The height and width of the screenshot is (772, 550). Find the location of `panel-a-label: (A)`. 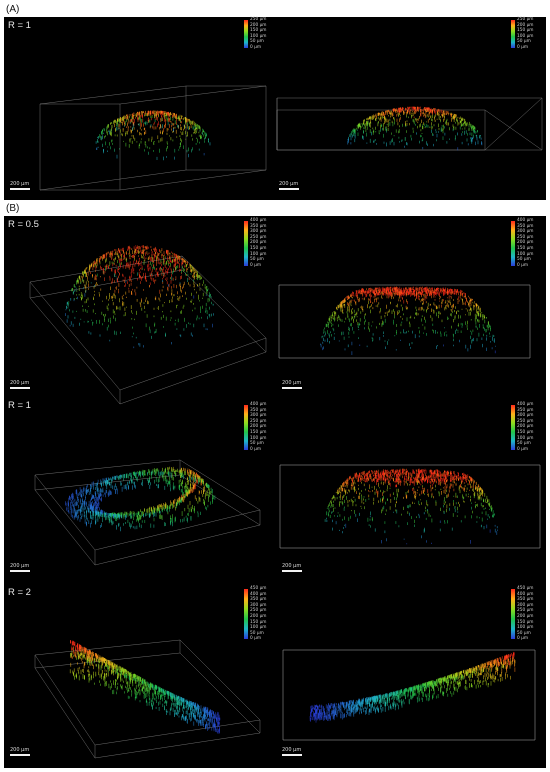

panel-a-label: (A) is located at coordinates (12, 9).